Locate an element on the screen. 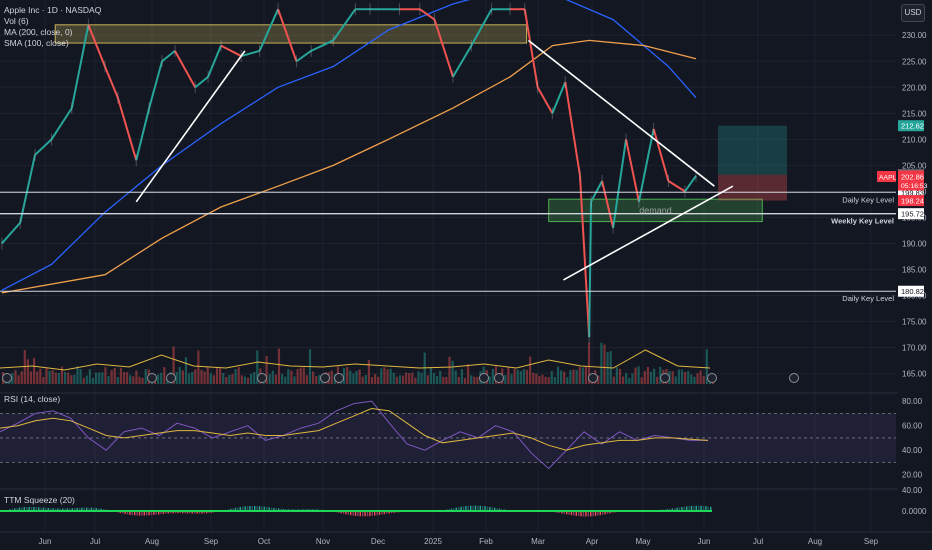 The height and width of the screenshot is (550, 932). price-tick: 205.00 is located at coordinates (914, 165).